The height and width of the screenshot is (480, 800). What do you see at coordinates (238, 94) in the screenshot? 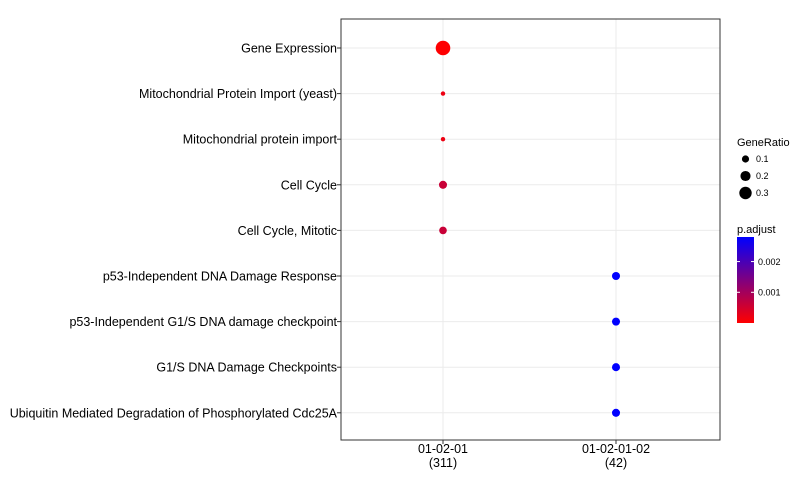
I see `y-tick-label: Mitochondrial Protein Import (yeast)` at bounding box center [238, 94].